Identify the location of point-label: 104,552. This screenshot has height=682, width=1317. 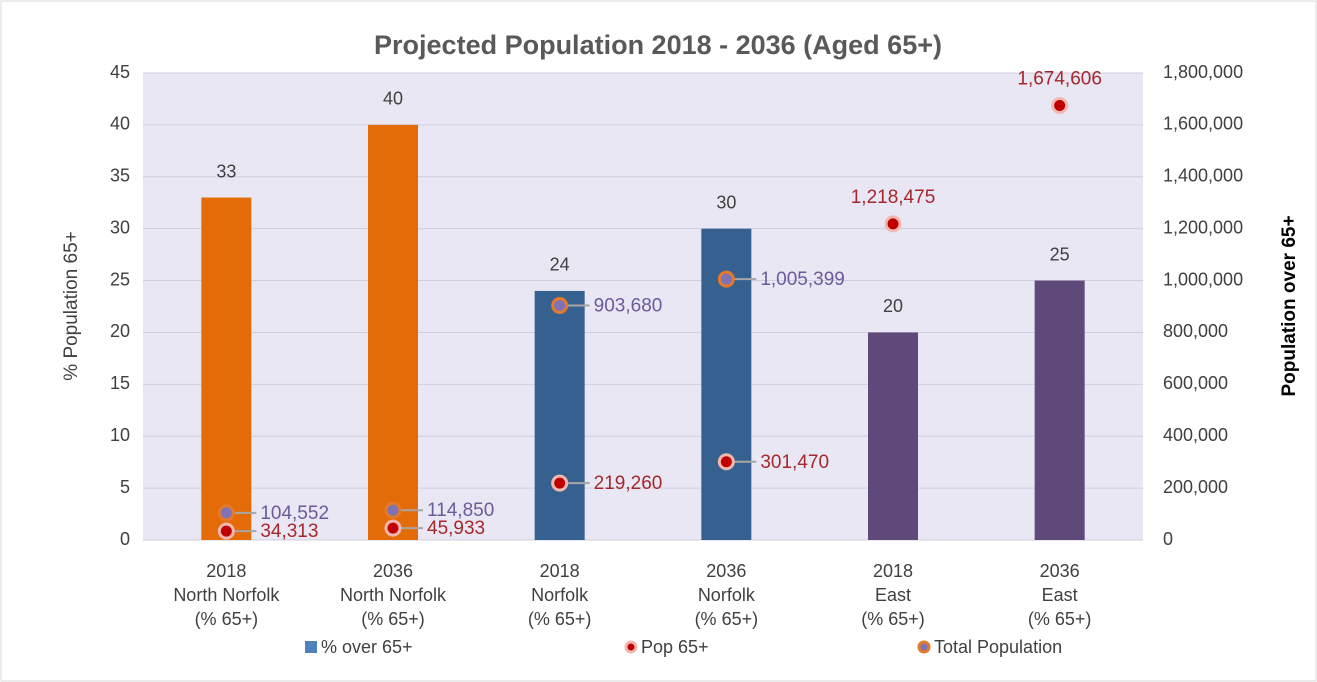
(294, 513).